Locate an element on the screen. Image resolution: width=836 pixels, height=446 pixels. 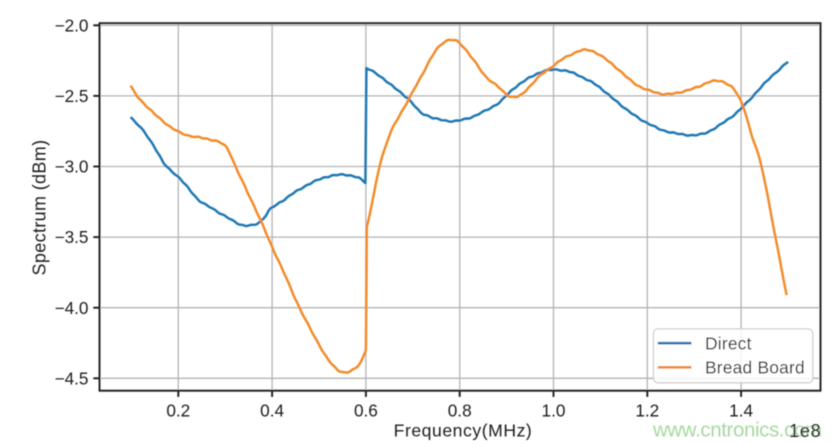
svg-text: 1.4 is located at coordinates (741, 411).